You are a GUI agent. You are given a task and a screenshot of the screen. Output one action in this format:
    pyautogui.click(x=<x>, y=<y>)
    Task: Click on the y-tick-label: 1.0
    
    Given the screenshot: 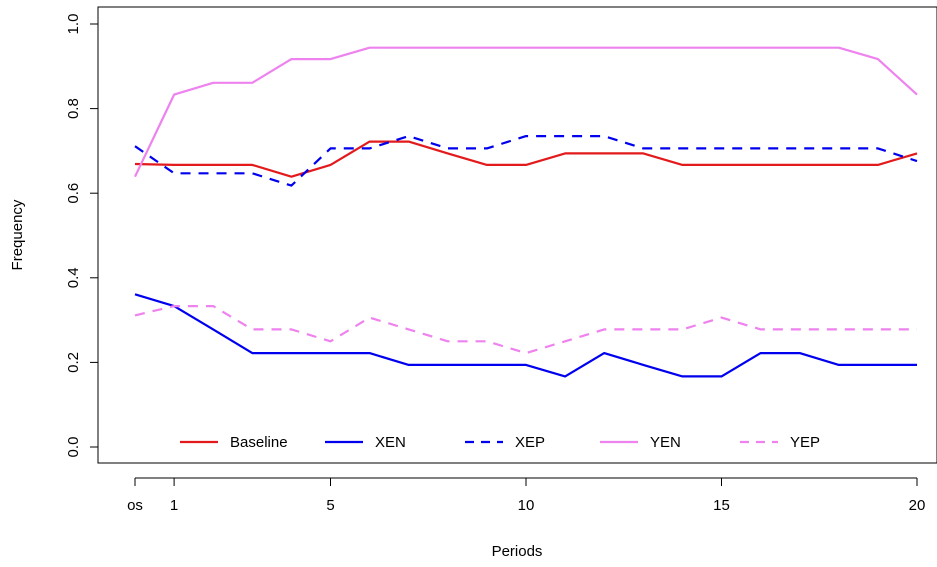 What is the action you would take?
    pyautogui.click(x=73, y=24)
    